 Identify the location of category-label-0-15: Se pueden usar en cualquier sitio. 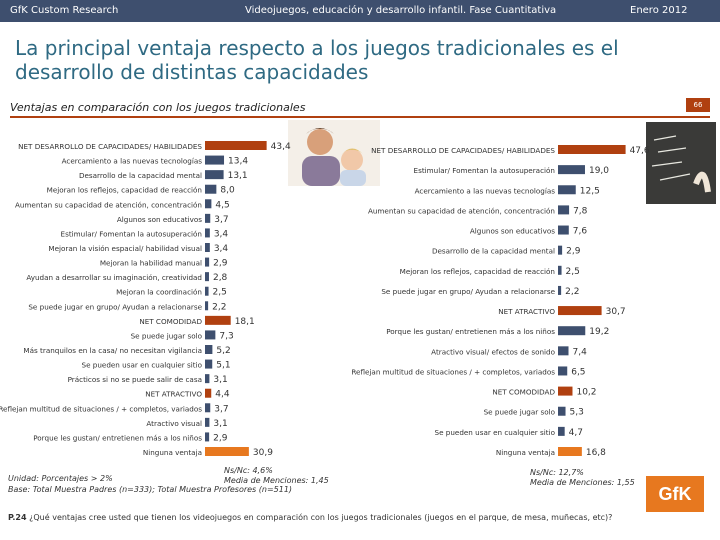
(142, 365).